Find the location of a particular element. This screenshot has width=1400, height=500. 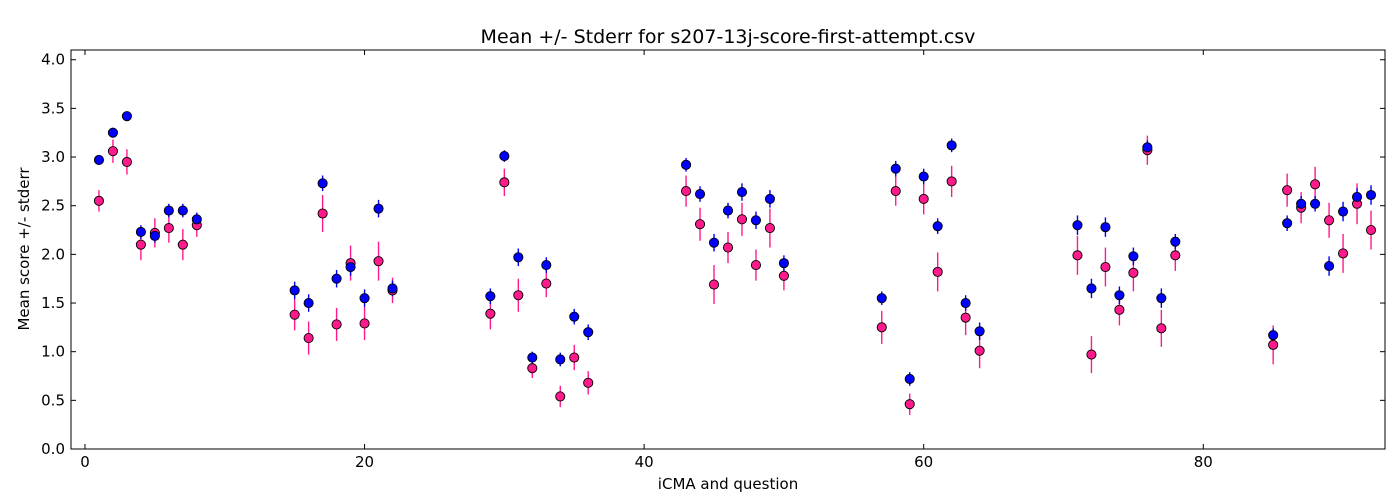

y-axis-label: Mean score +/- stderr is located at coordinates (24, 249).